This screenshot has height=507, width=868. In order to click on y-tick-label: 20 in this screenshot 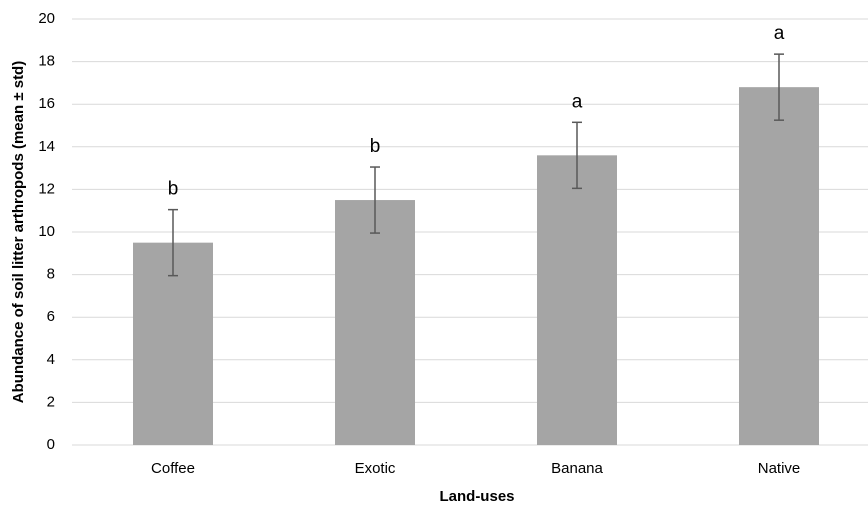, I will do `click(46, 18)`.